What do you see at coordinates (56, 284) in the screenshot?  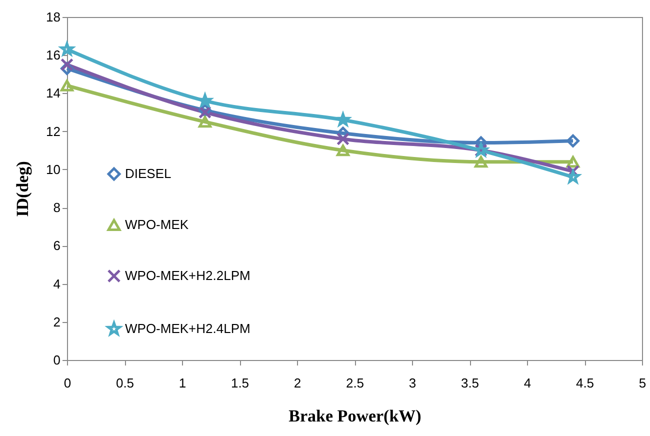 I see `y-tick-label: 4` at bounding box center [56, 284].